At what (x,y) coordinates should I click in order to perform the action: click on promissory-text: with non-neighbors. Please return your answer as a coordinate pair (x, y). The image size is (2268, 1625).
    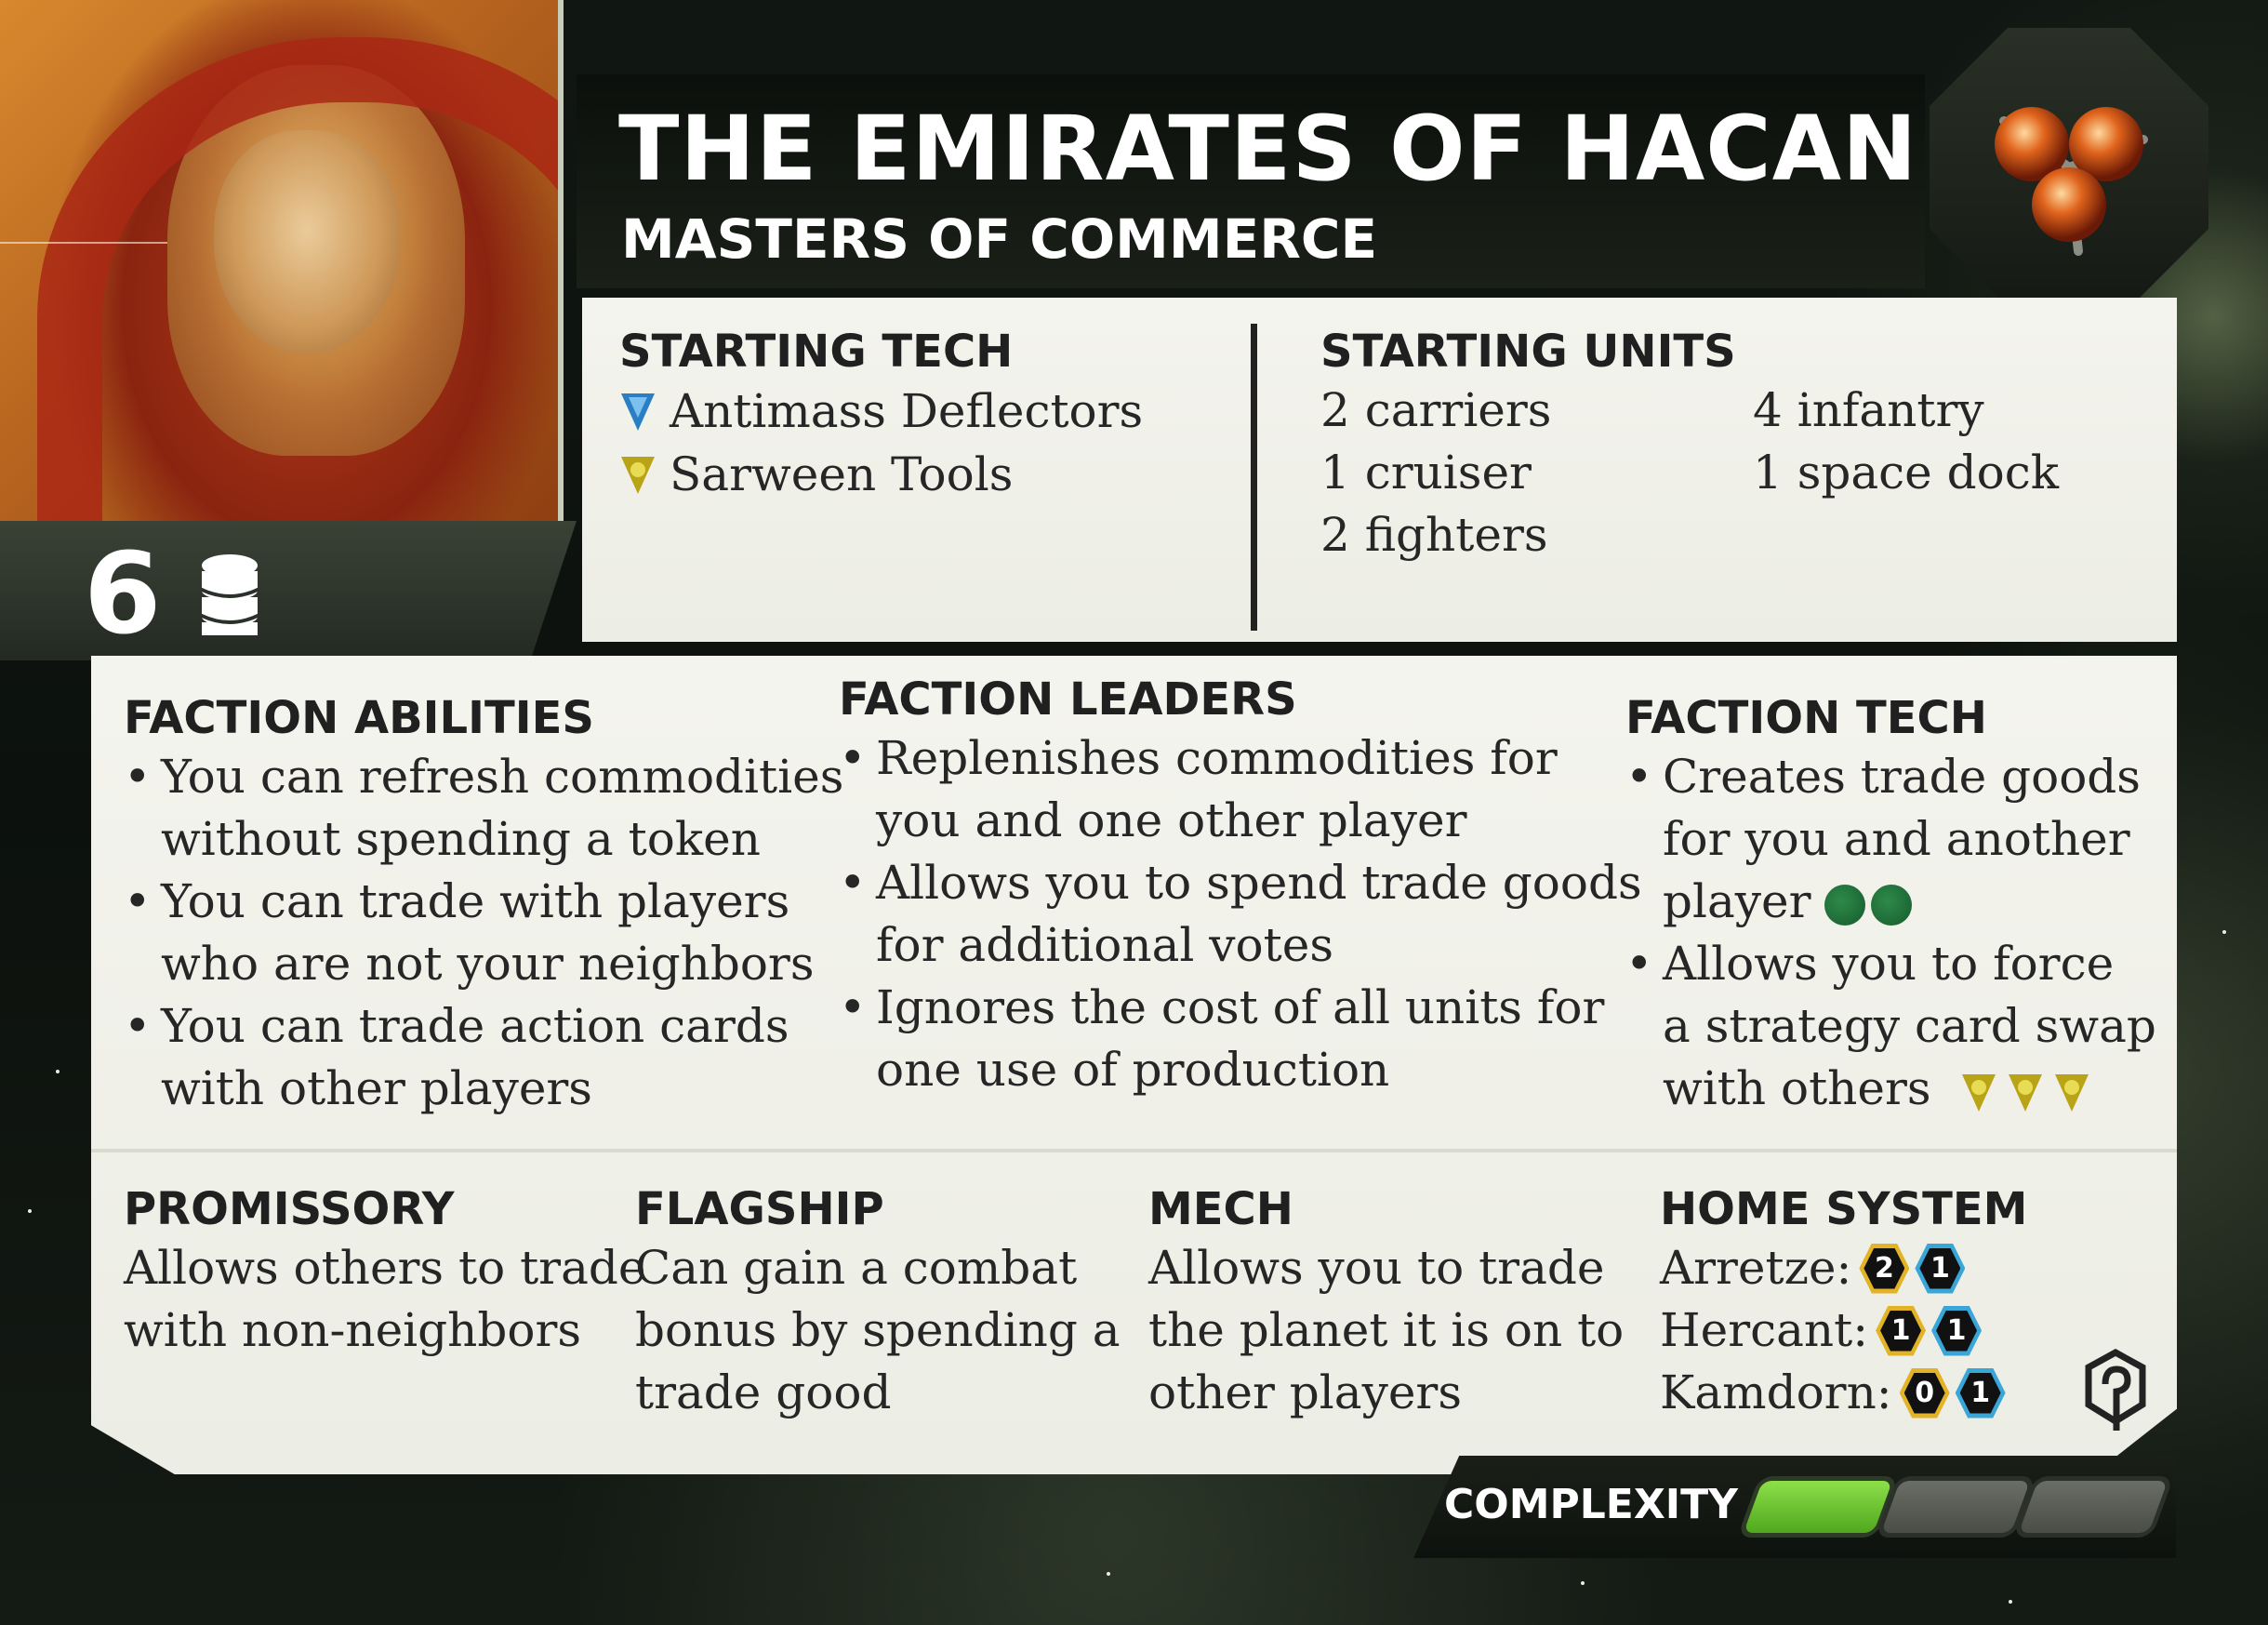
    Looking at the image, I should click on (353, 1330).